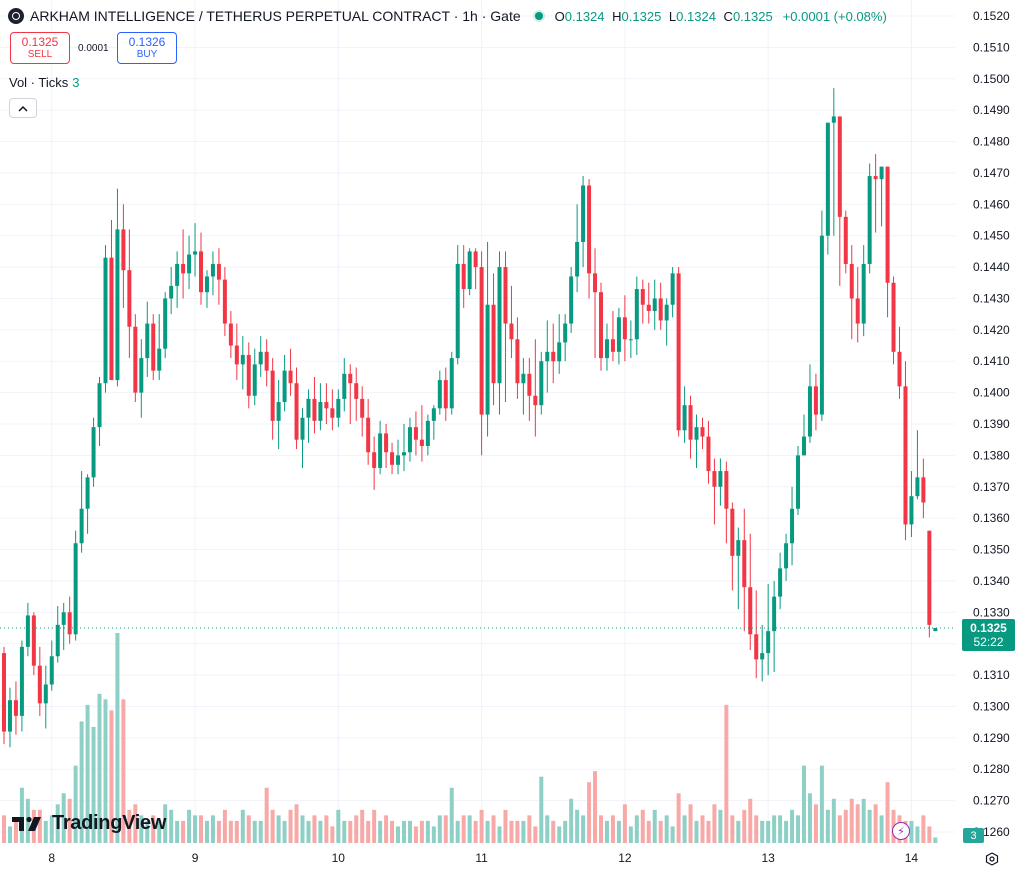  What do you see at coordinates (901, 831) in the screenshot?
I see `lightning-alert-icon: ⚡` at bounding box center [901, 831].